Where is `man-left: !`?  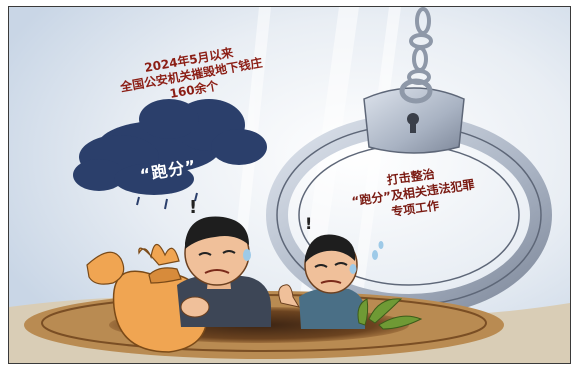
man-left: ! is located at coordinates (224, 262).